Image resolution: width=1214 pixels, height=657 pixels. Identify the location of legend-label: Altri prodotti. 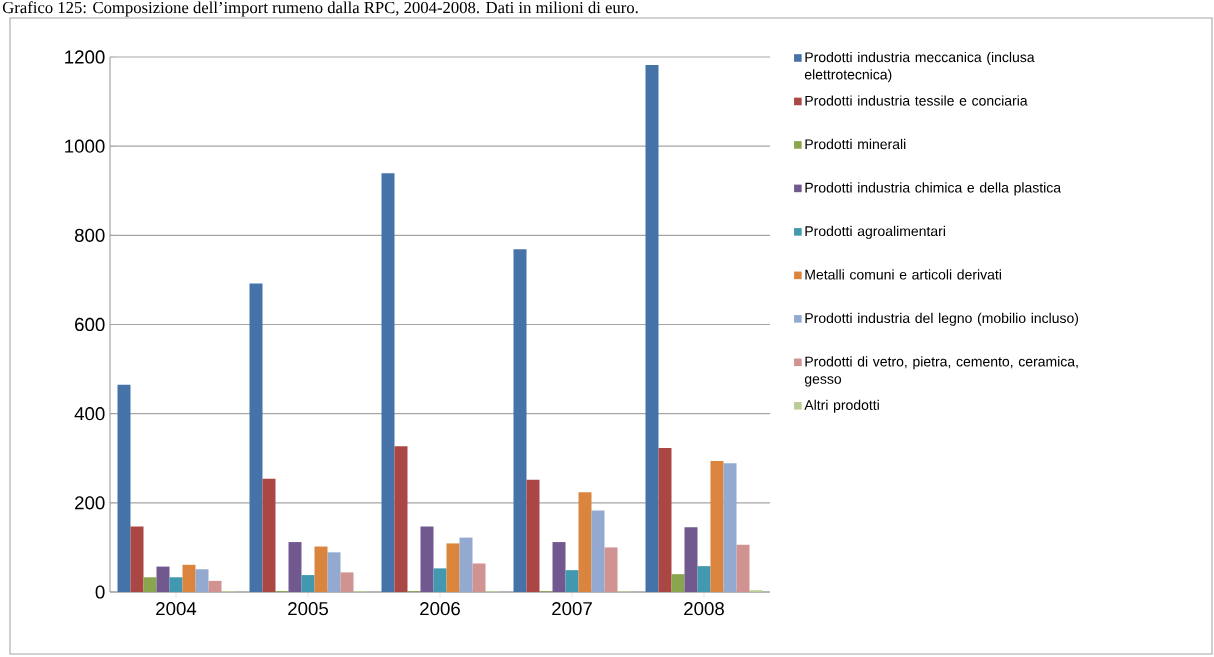
(841, 406).